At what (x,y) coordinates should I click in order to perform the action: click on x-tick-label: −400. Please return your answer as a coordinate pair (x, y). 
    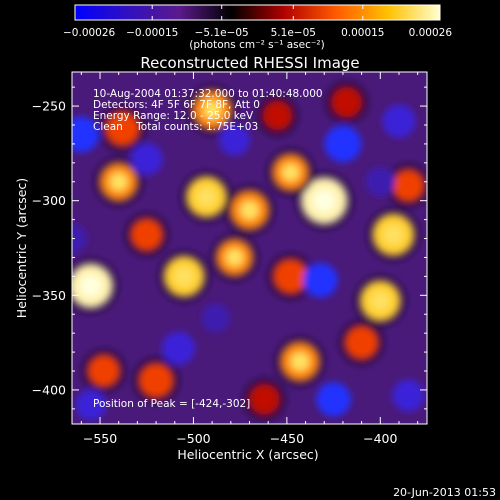
    Looking at the image, I should click on (380, 438).